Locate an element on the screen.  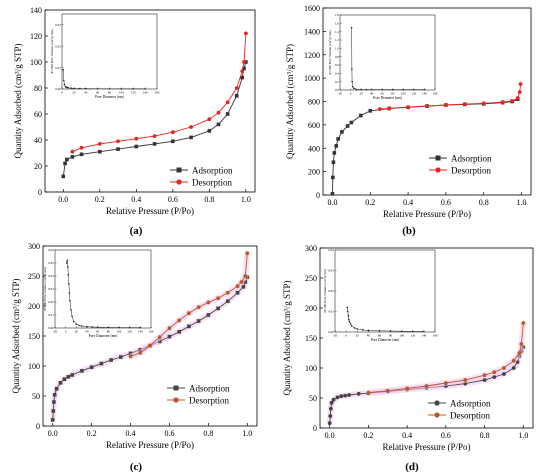
y-tick-label: 80 is located at coordinates (38, 88).